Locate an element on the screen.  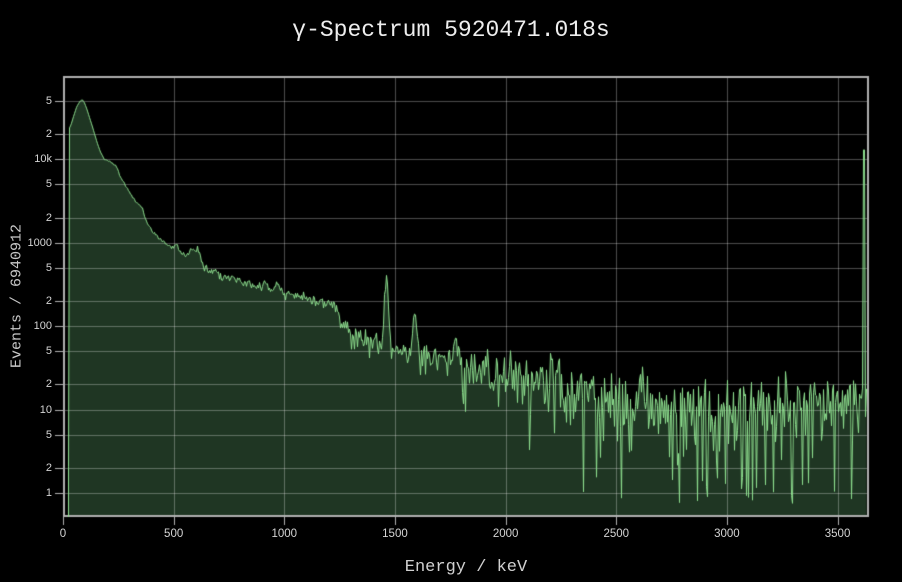
chart-title: γ-Spectrum 5920471.018s is located at coordinates (451, 30).